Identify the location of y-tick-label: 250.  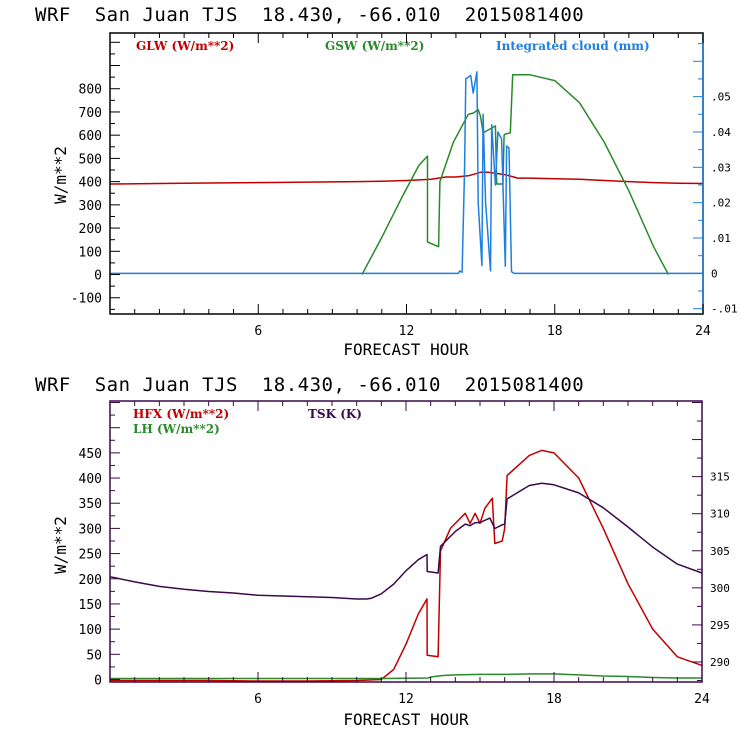
(90, 555).